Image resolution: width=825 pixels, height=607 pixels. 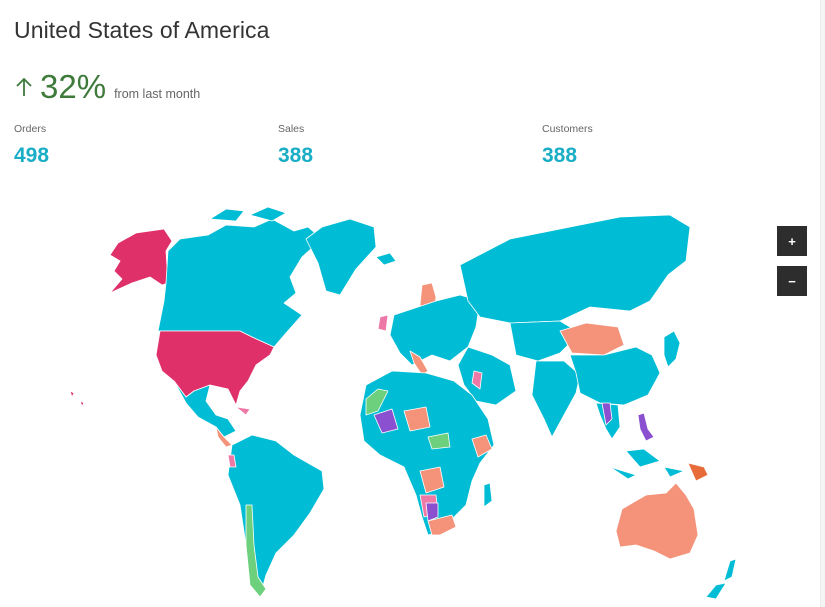 What do you see at coordinates (386, 259) in the screenshot?
I see `region-iceland` at bounding box center [386, 259].